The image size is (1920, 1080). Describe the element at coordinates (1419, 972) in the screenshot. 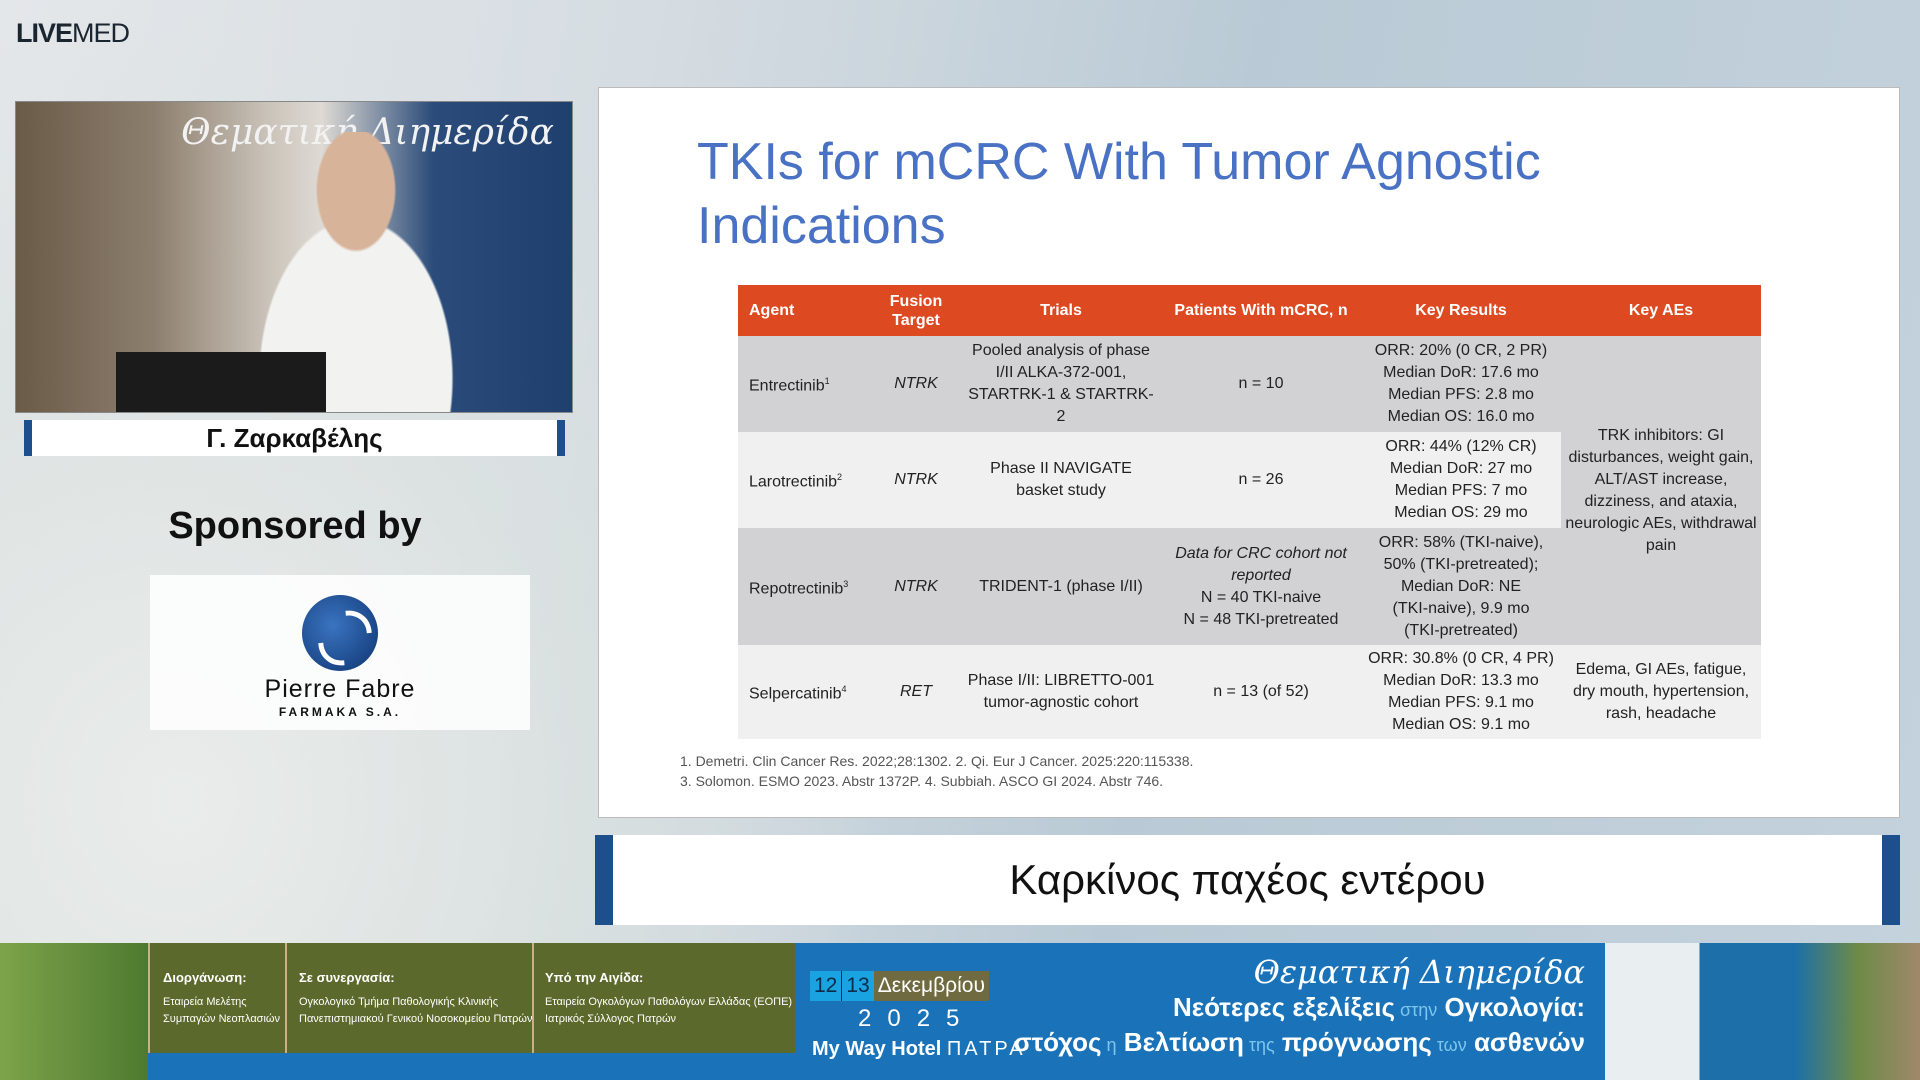

I see `event-title: Θεματική Διημερίδα` at that location.